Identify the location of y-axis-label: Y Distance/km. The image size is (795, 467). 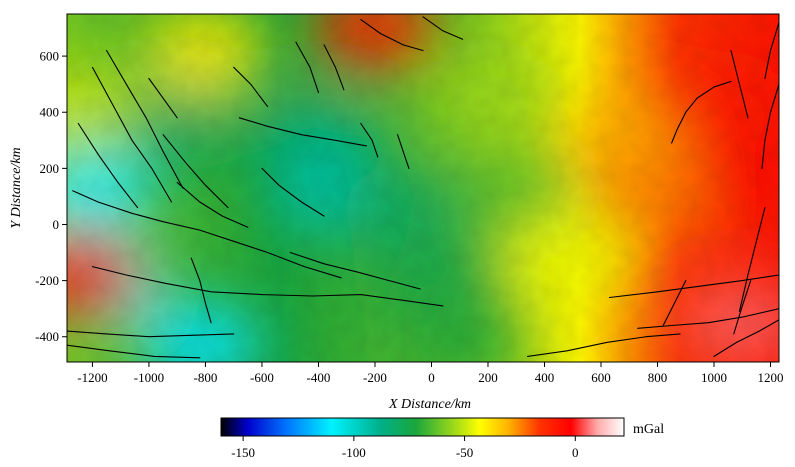
(16, 187).